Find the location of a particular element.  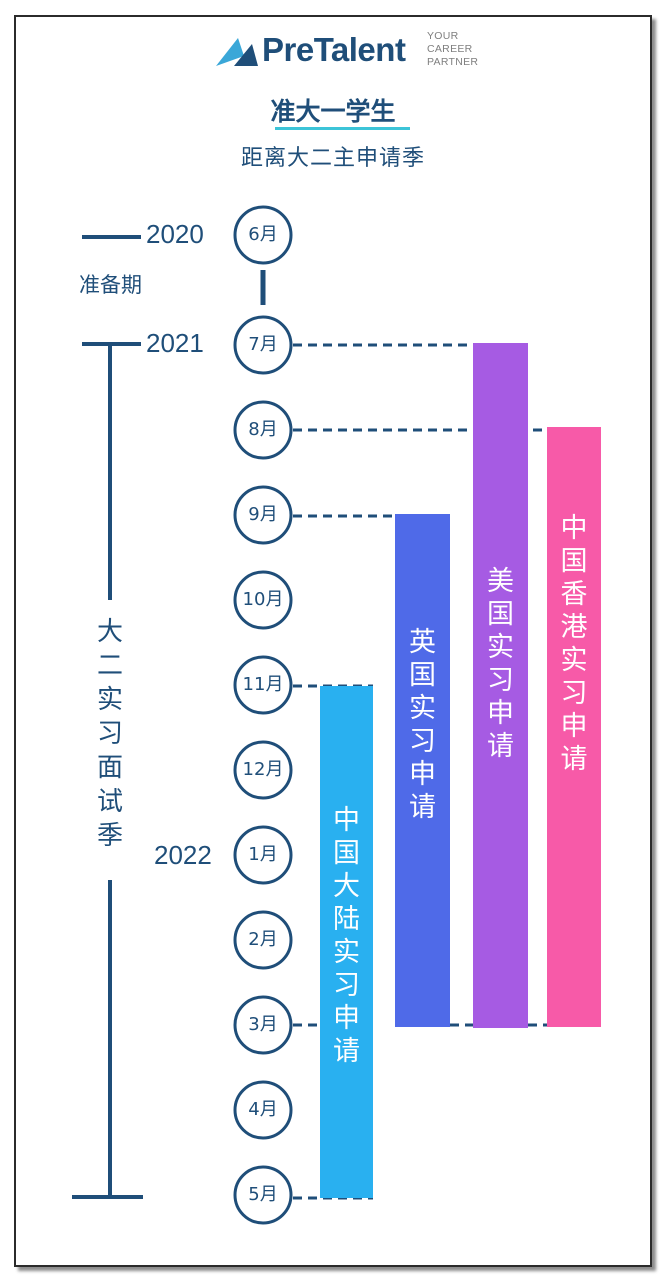

bar-label: 中国香港实习申请 is located at coordinates (574, 644).